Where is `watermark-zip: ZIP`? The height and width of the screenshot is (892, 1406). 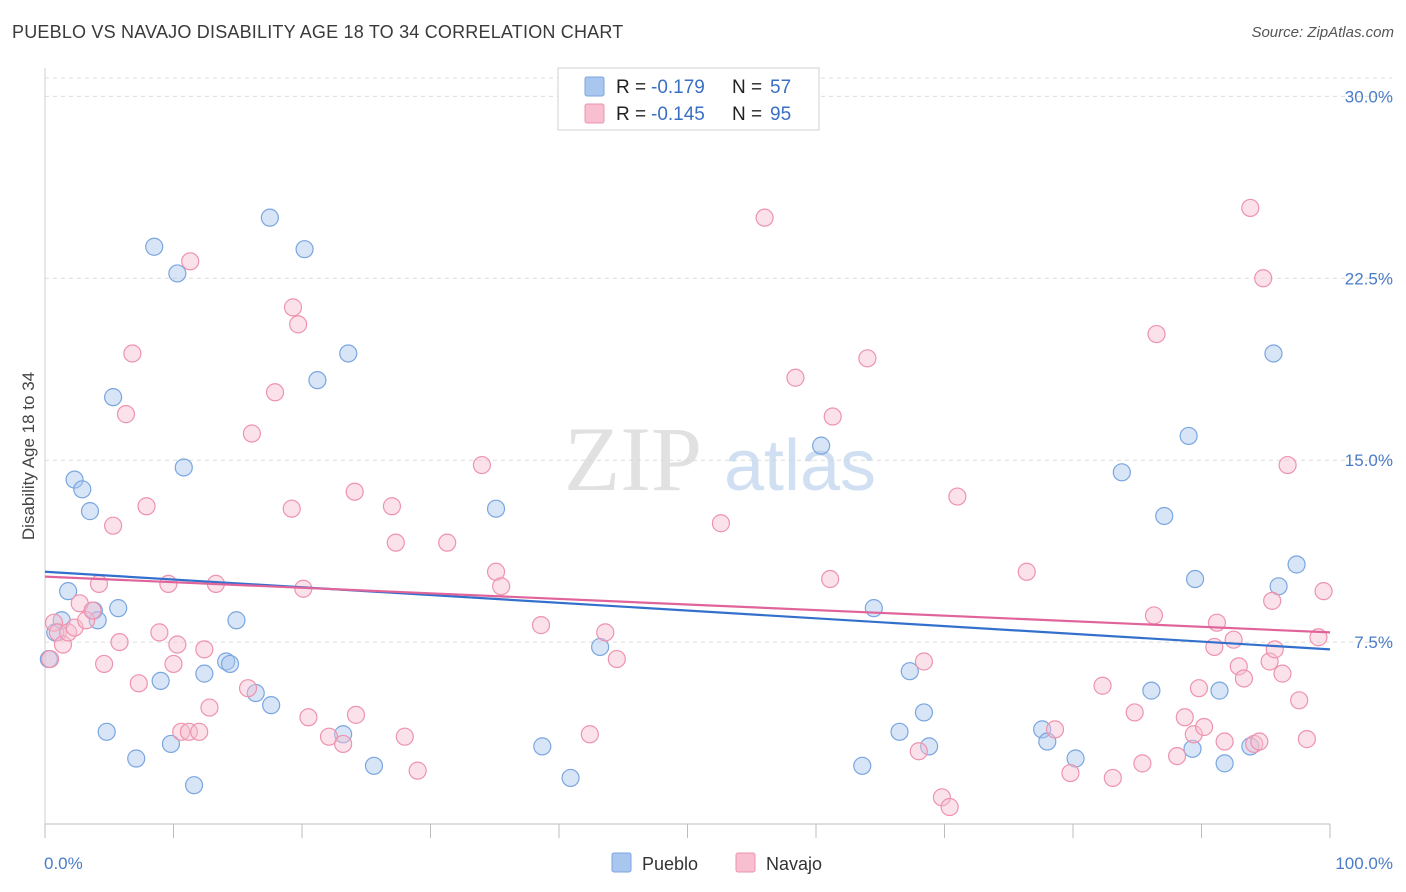 watermark-zip: ZIP is located at coordinates (633, 459).